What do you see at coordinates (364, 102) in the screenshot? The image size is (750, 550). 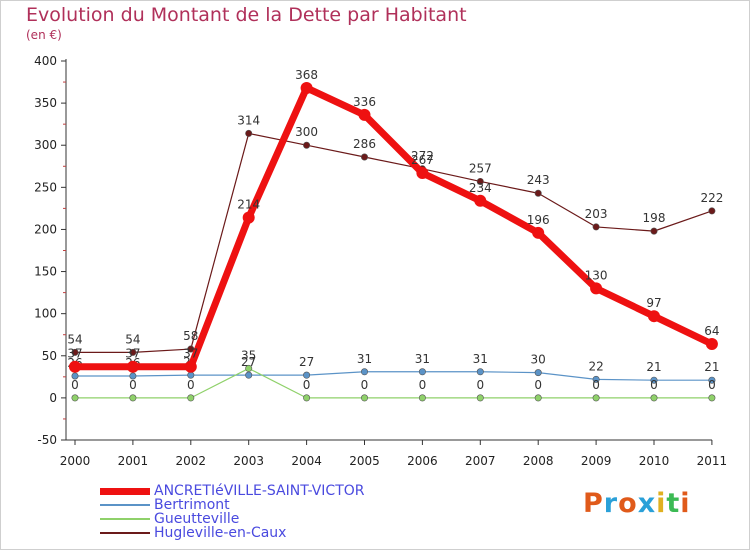 I see `data-label: 336` at bounding box center [364, 102].